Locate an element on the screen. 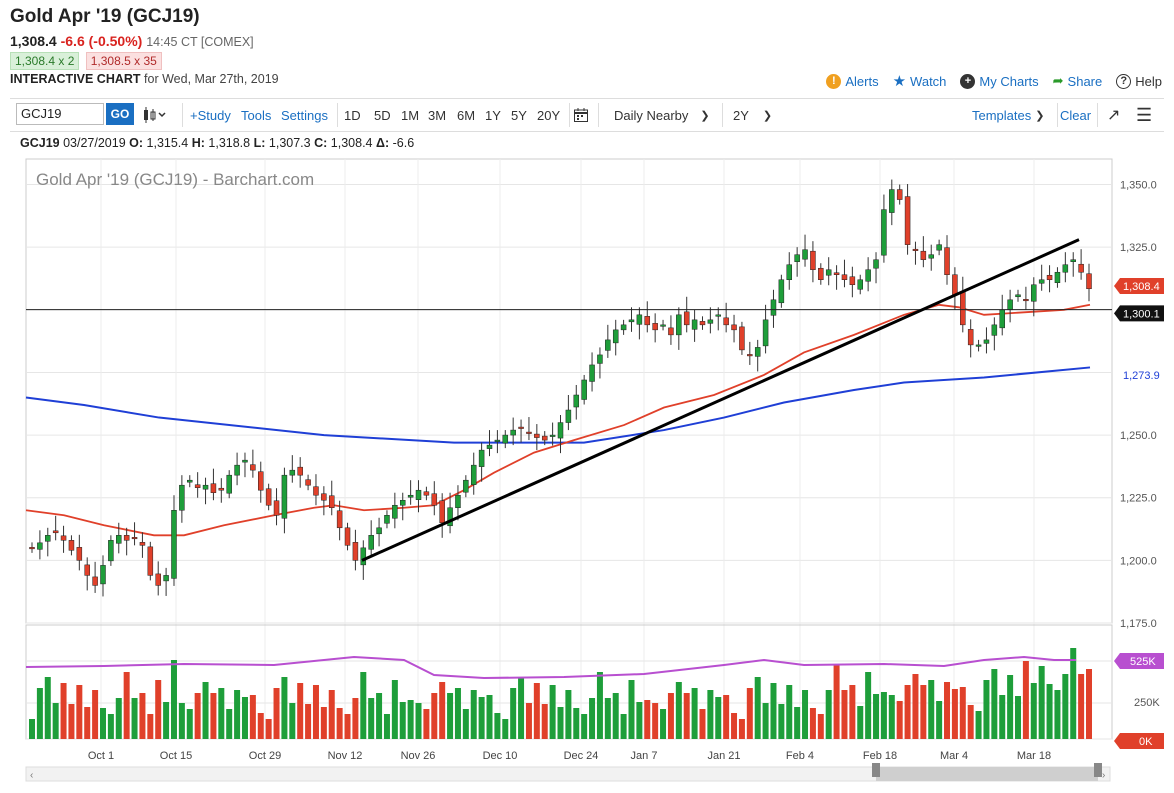 This screenshot has width=1174, height=793. alerts-link: ! Alerts is located at coordinates (852, 81).